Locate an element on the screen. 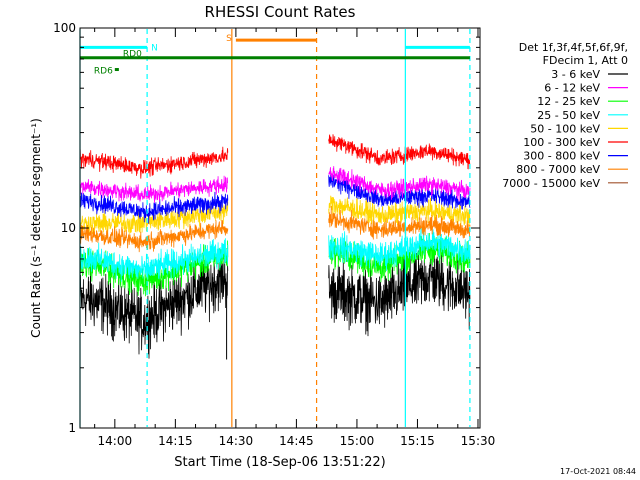 The width and height of the screenshot is (640, 480). x-tick-label: 15:30 is located at coordinates (478, 441).